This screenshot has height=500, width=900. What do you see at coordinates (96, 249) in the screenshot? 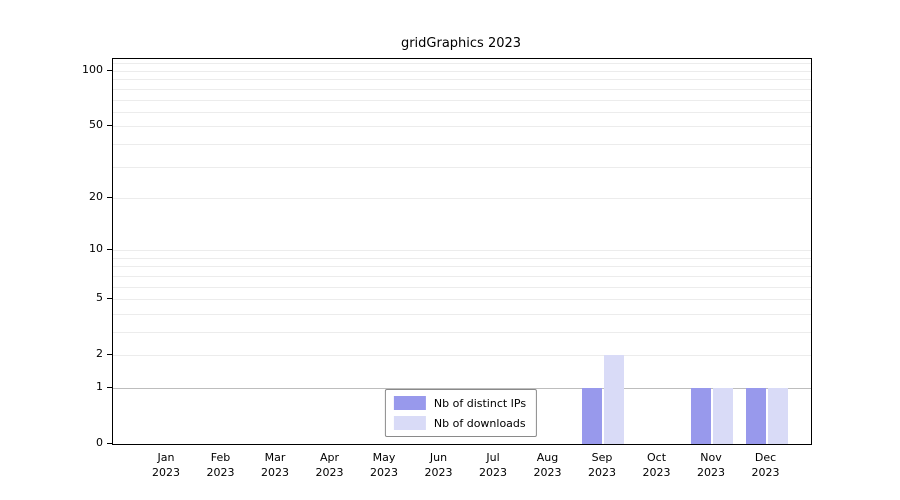
I see `y-tick-label: 10` at bounding box center [96, 249].